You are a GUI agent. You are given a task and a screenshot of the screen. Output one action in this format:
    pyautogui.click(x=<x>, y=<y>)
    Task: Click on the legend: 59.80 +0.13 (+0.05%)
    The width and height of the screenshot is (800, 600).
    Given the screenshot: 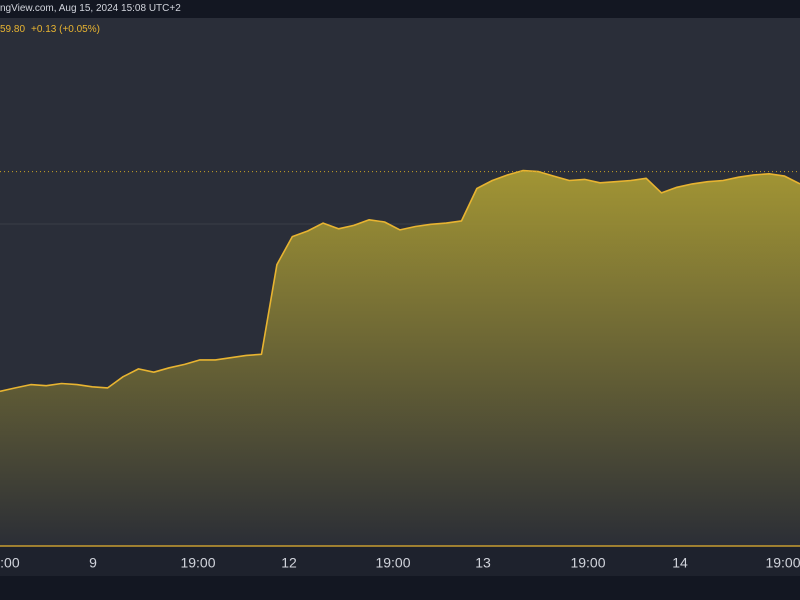 What is the action you would take?
    pyautogui.click(x=50, y=29)
    